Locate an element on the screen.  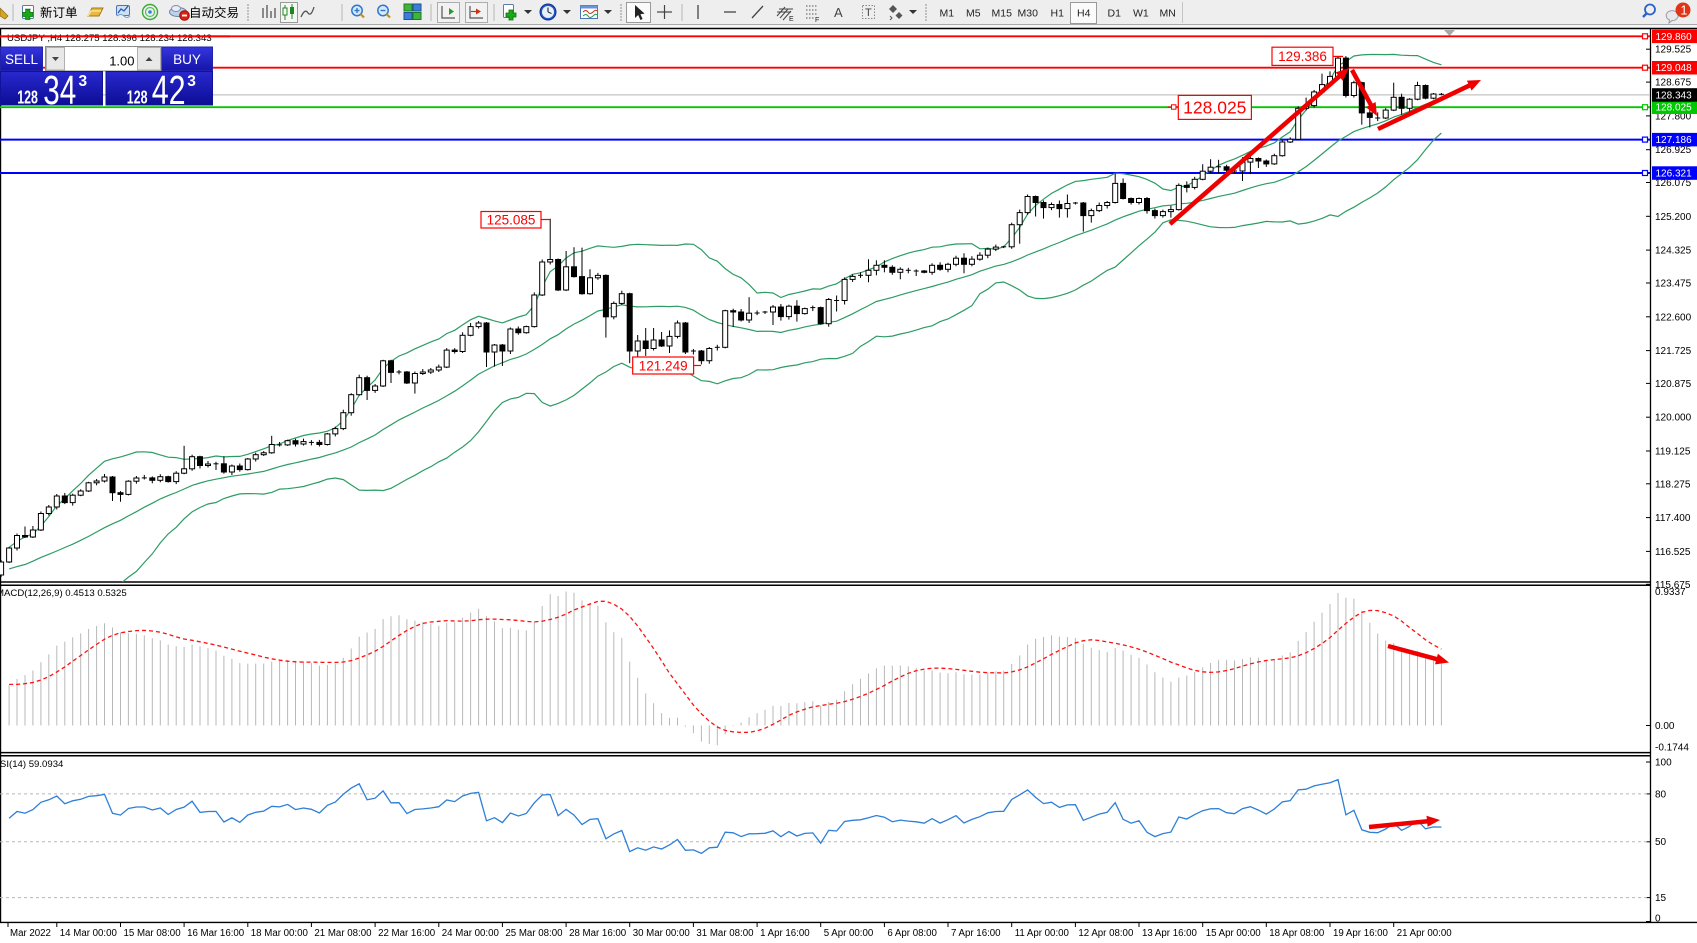
svg-text: E is located at coordinates (791, 19).